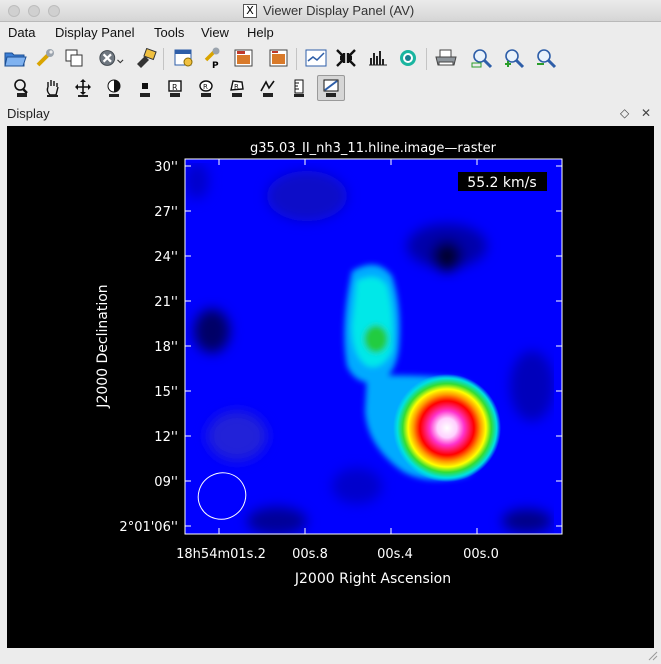  What do you see at coordinates (372, 579) in the screenshot?
I see `x-axis-label: J2000 Right Ascension` at bounding box center [372, 579].